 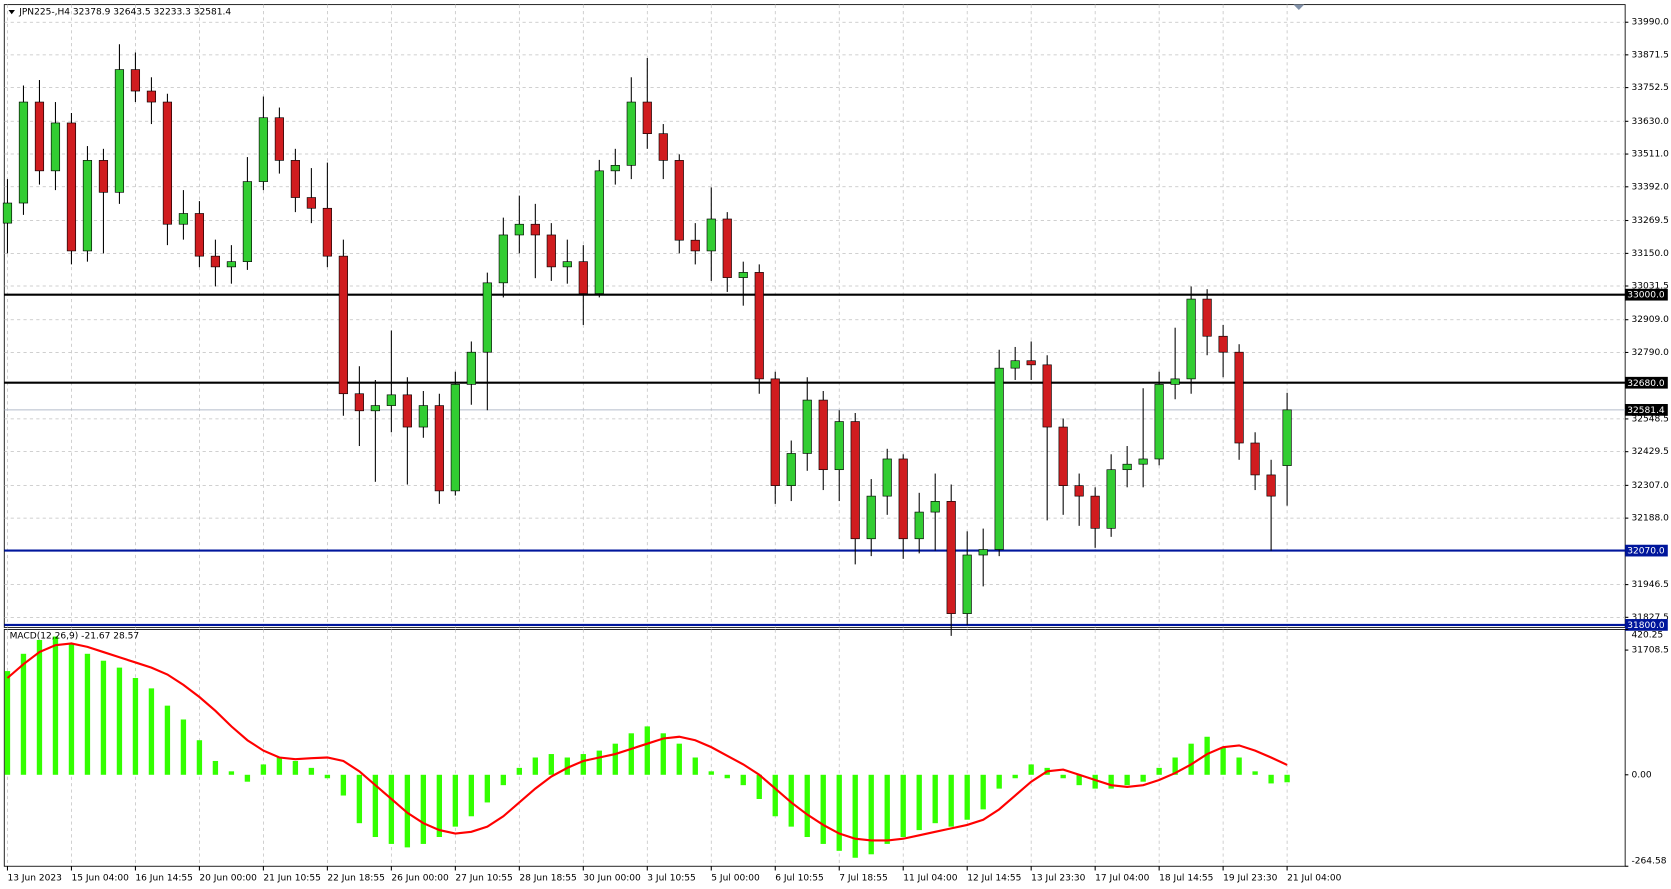 I want to click on y-tick-label: 33990.0, so click(x=1651, y=23).